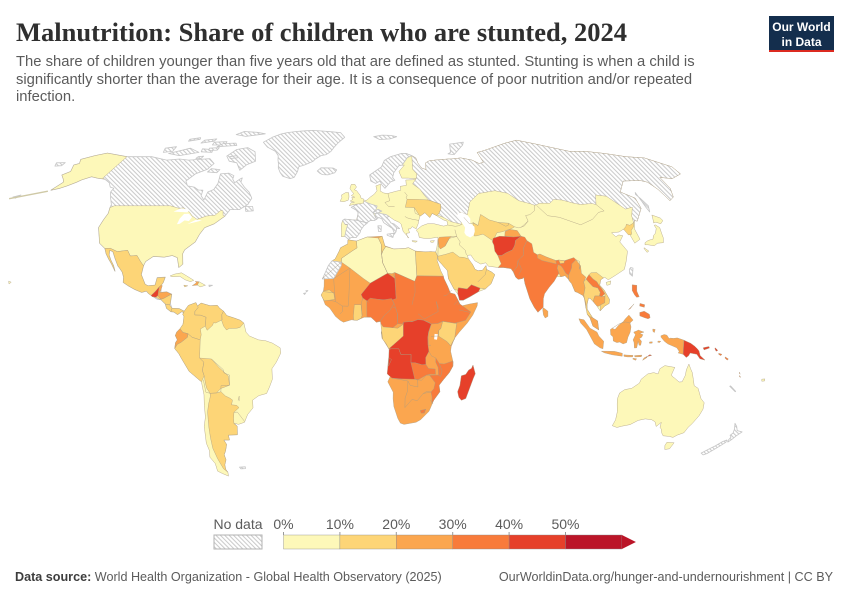 This screenshot has height=600, width=850. What do you see at coordinates (565, 524) in the screenshot?
I see `svg-text: 50%` at bounding box center [565, 524].